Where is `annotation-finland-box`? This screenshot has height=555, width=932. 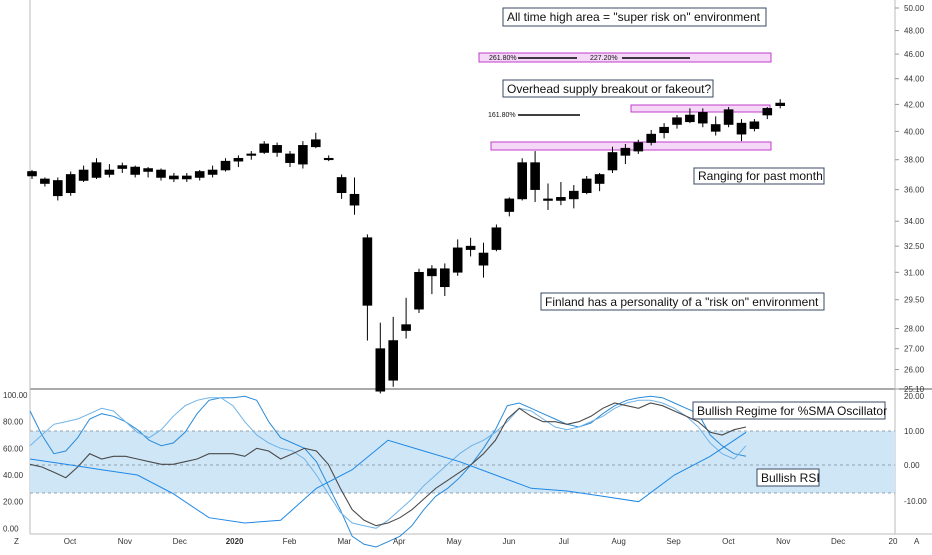
annotation-finland-box is located at coordinates (682, 301).